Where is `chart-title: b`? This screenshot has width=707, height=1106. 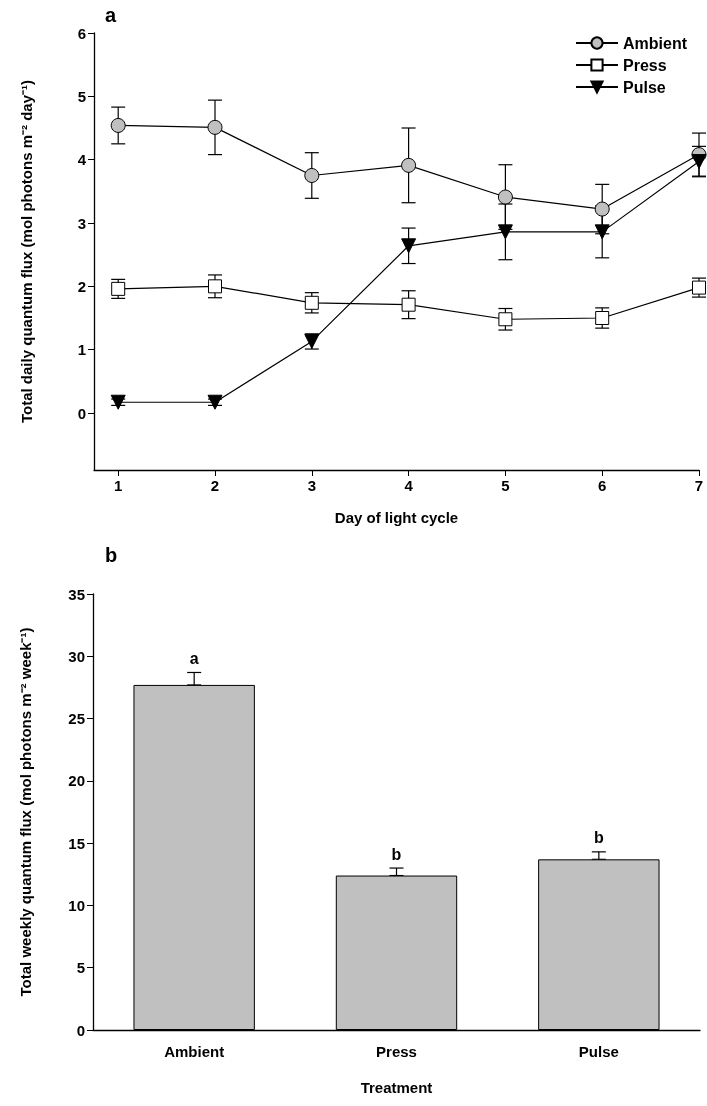
chart-title: b is located at coordinates (111, 555).